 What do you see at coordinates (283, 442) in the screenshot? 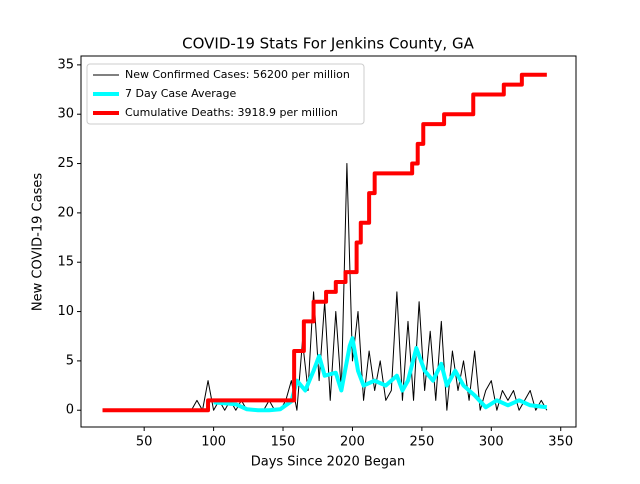
I see `x-tick-label: 150` at bounding box center [283, 442].